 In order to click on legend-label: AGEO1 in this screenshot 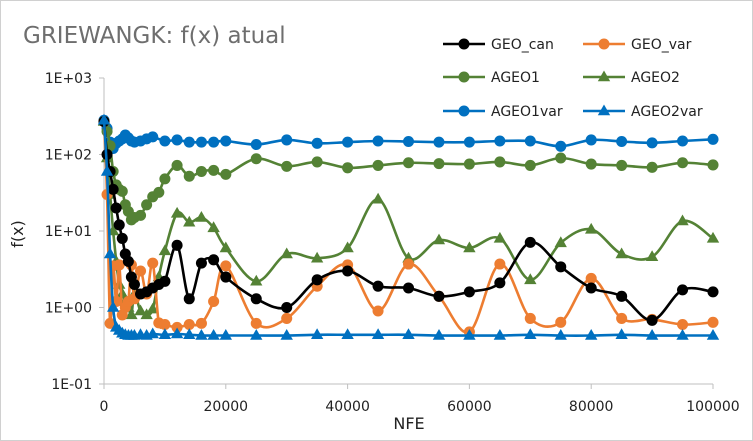, I will do `click(515, 78)`.